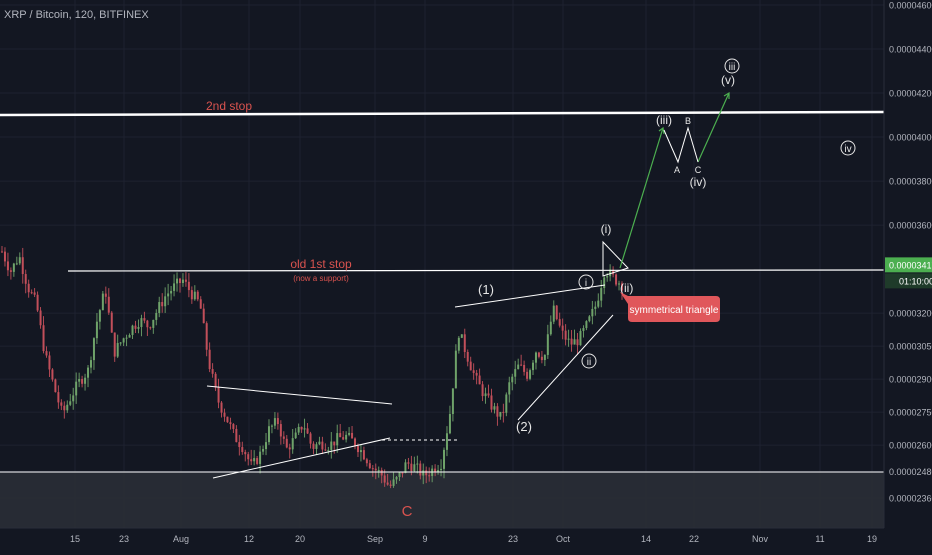 Image resolution: width=932 pixels, height=555 pixels. Describe the element at coordinates (910, 265) in the screenshot. I see `current-price-label: 0.00003417` at that location.